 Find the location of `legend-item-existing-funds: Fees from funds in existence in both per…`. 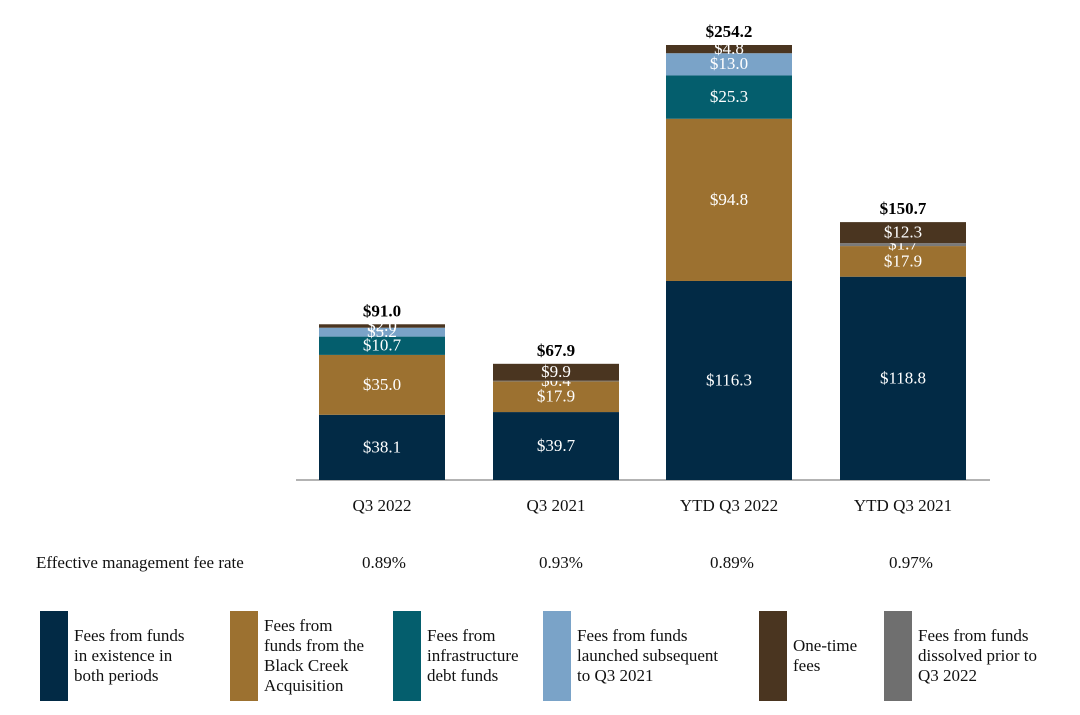

legend-item-existing-funds: Fees from funds in existence in both per… is located at coordinates (112, 656).